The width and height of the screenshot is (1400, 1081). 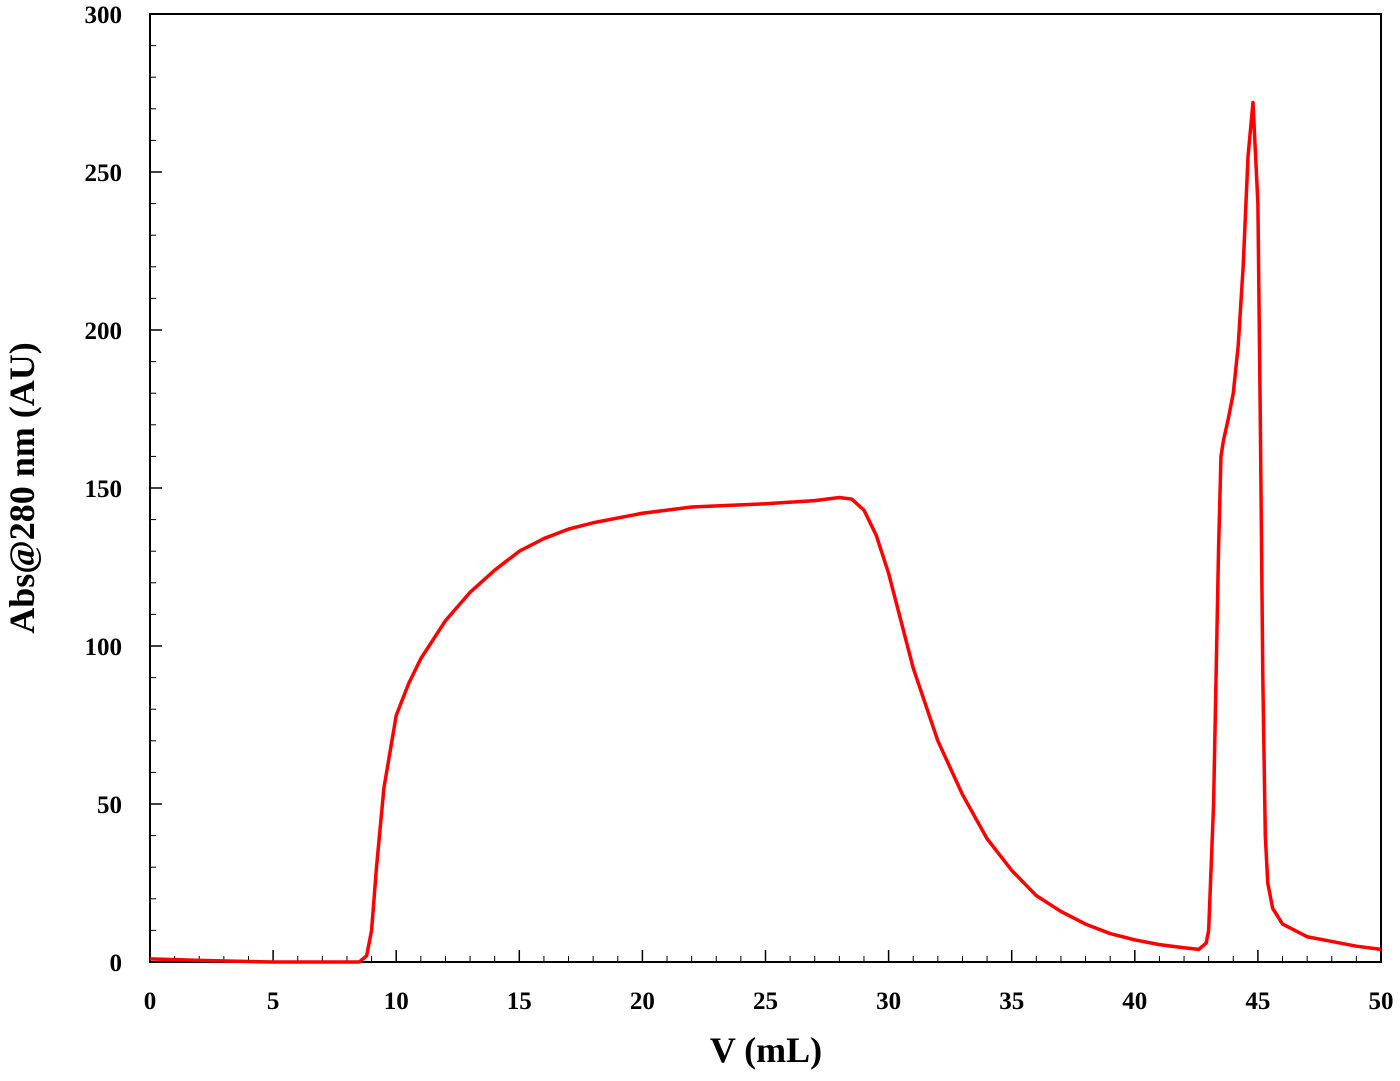 What do you see at coordinates (1011, 1001) in the screenshot?
I see `x-tick-label: 35` at bounding box center [1011, 1001].